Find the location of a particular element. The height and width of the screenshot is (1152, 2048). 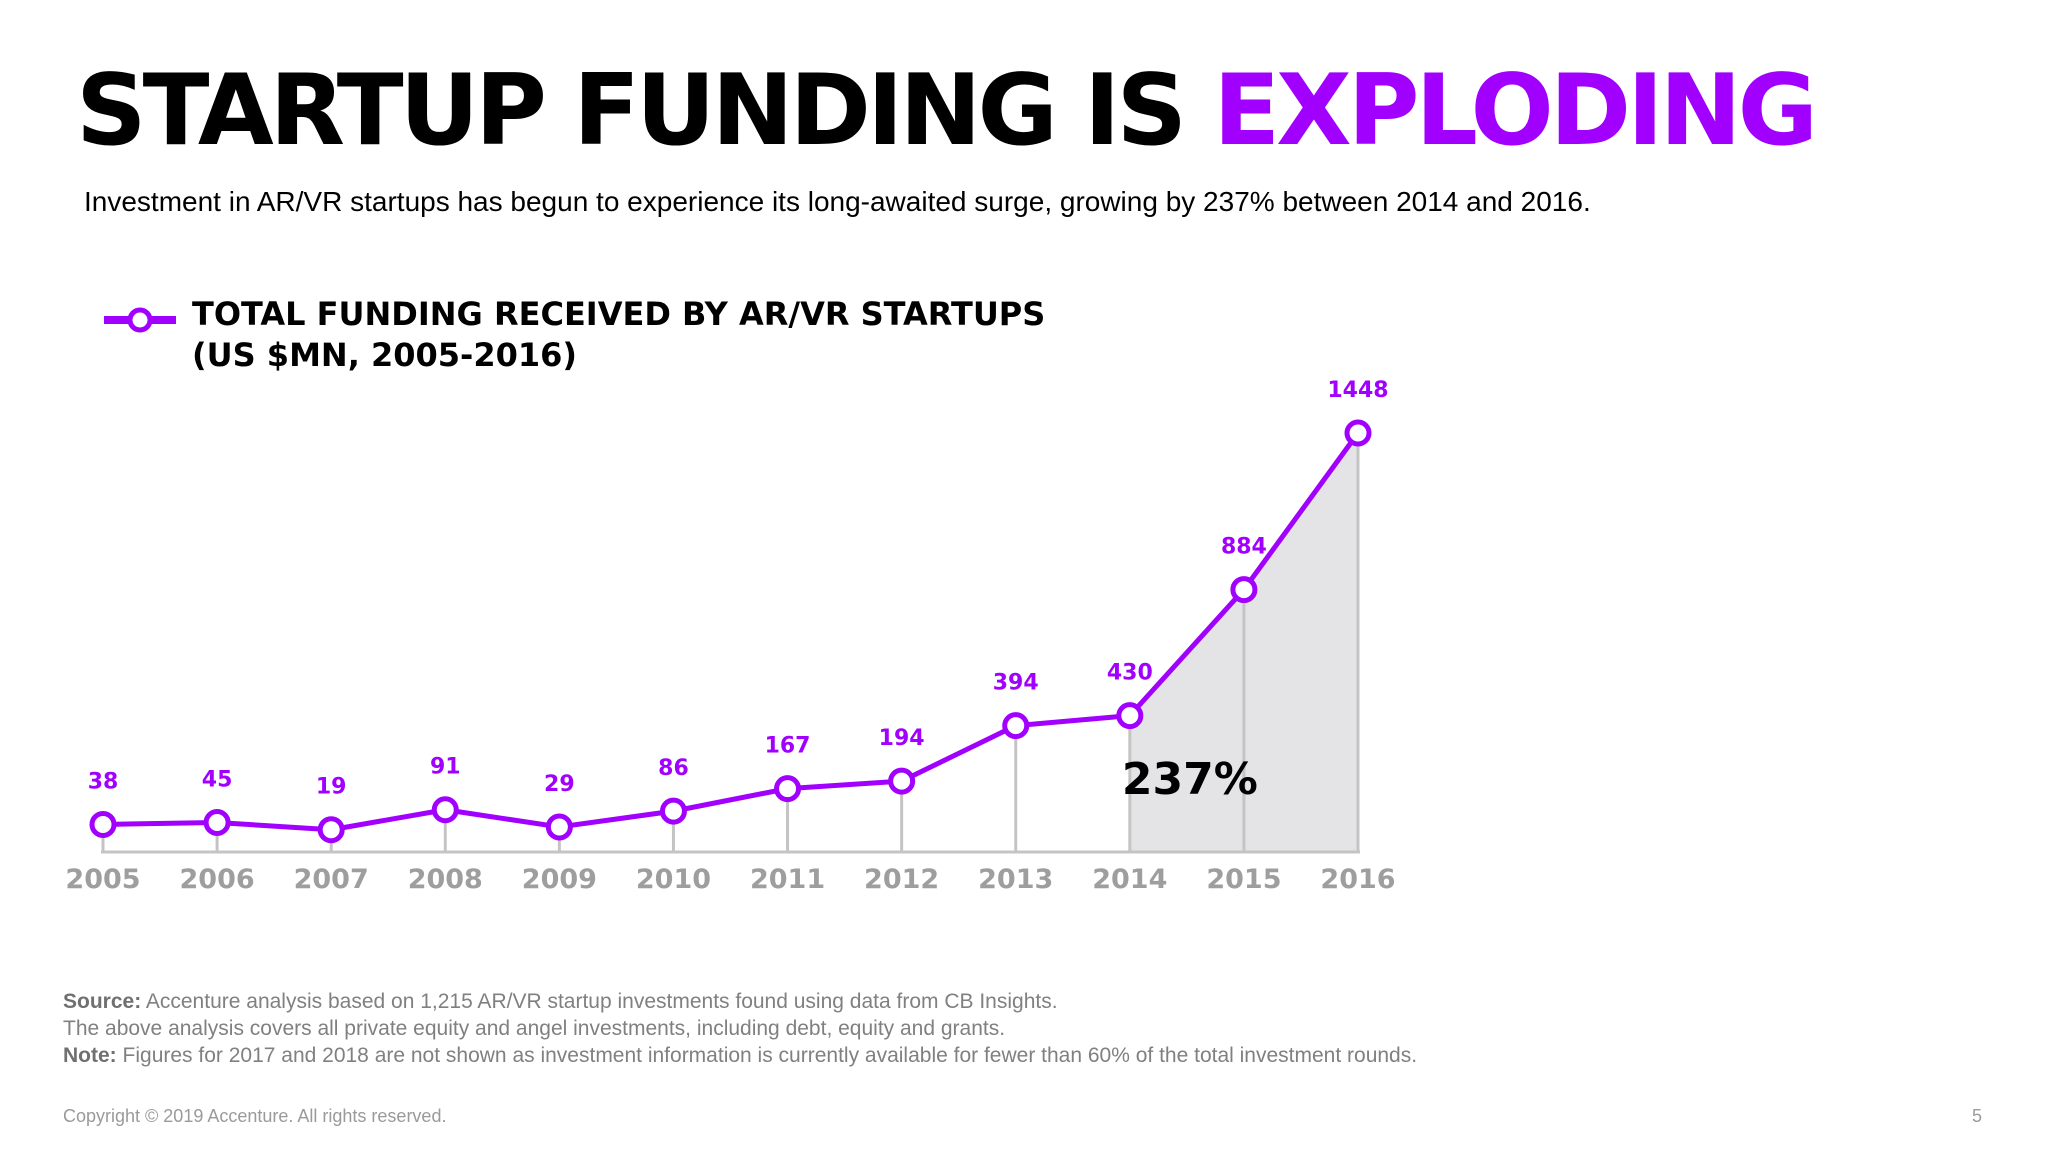

data-point-2011 is located at coordinates (788, 789).